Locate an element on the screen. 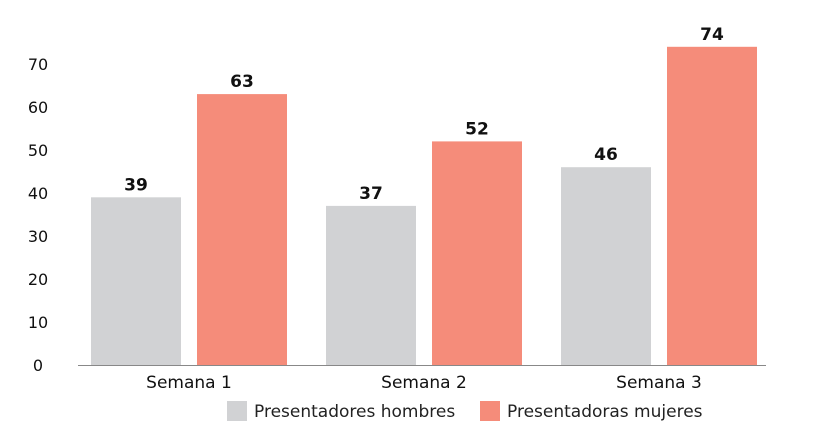 The image size is (814, 440). y-tick-label: 20 is located at coordinates (38, 279).